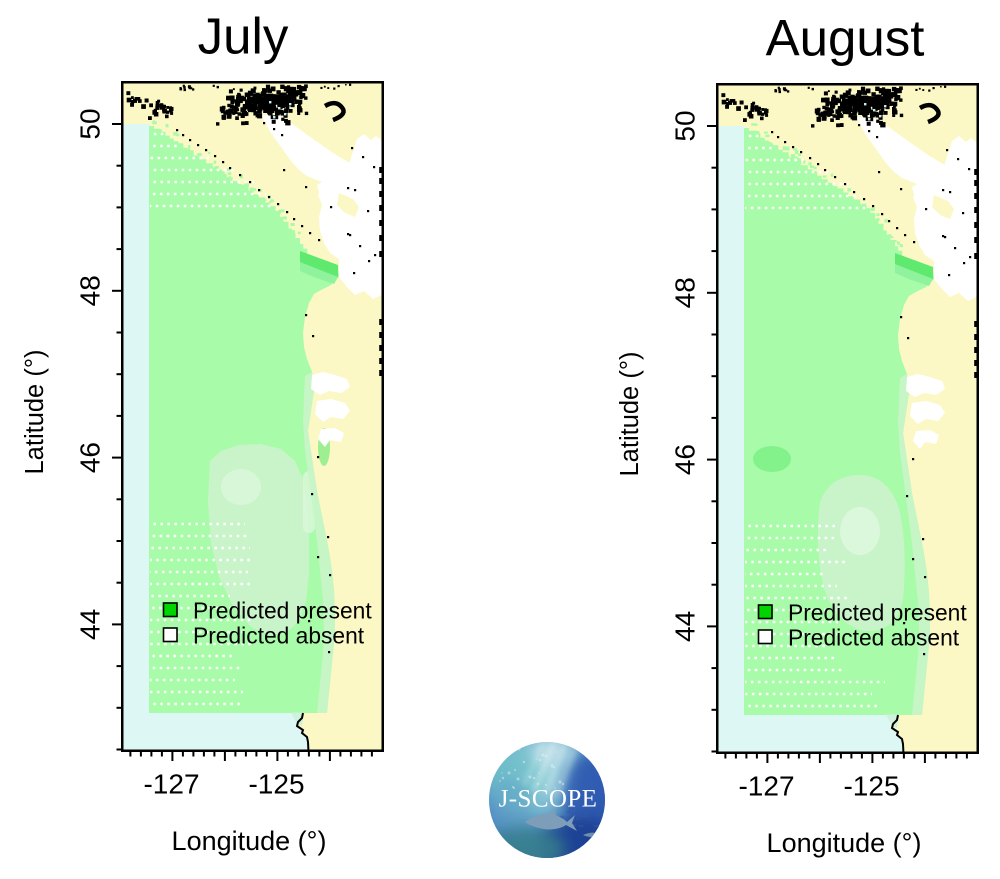  Describe the element at coordinates (243, 36) in the screenshot. I see `svg-text: July` at that location.